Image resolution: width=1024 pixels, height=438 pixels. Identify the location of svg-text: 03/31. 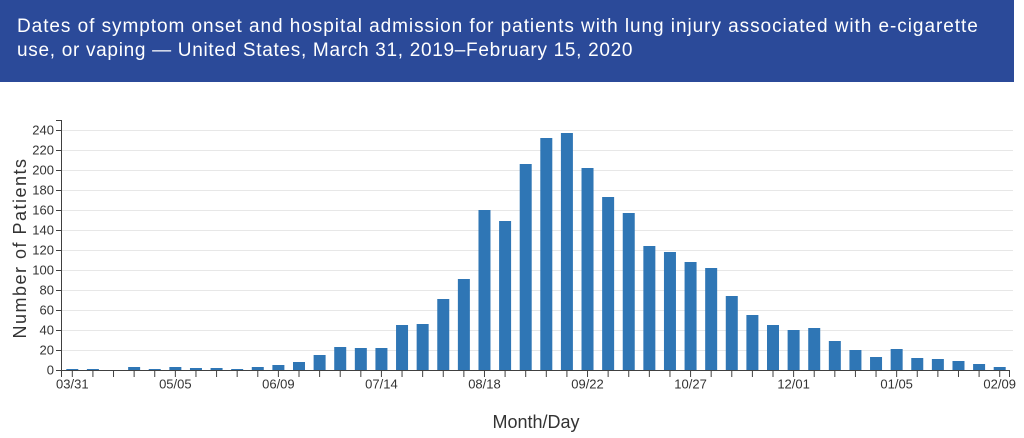
(72, 384).